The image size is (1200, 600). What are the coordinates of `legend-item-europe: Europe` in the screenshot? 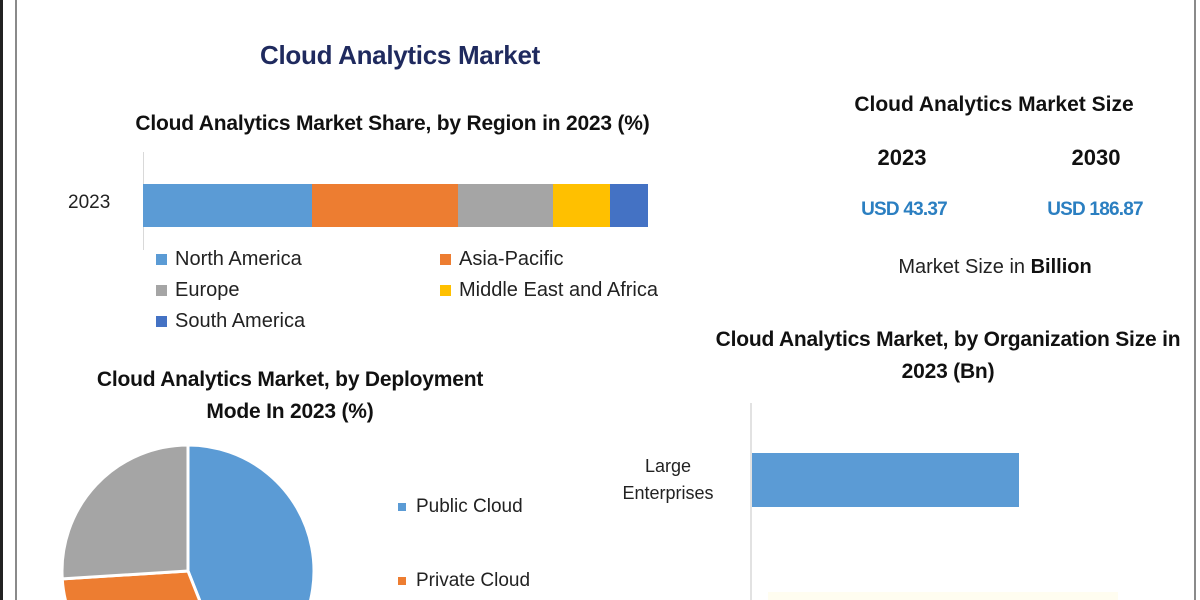 It's located at (298, 290).